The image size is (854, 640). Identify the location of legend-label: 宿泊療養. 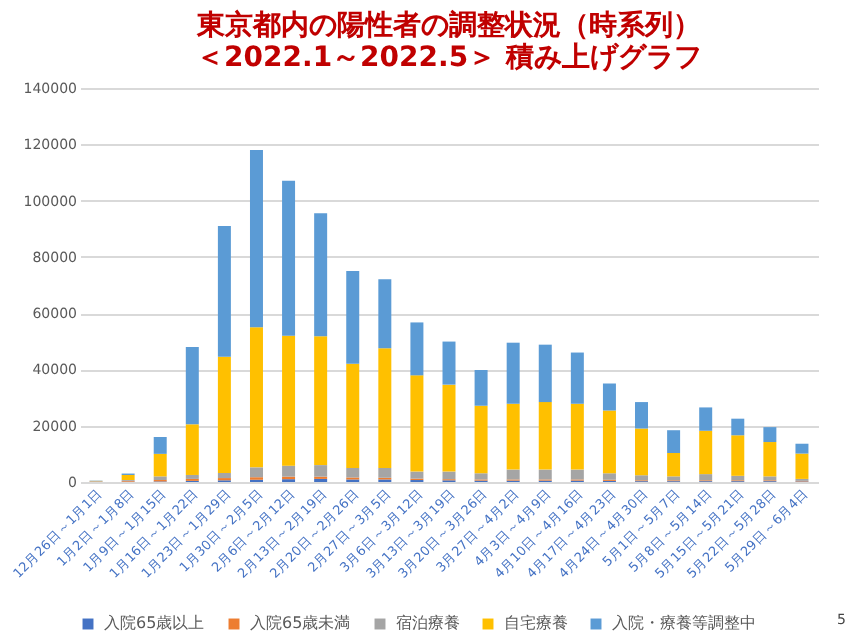
(428, 623).